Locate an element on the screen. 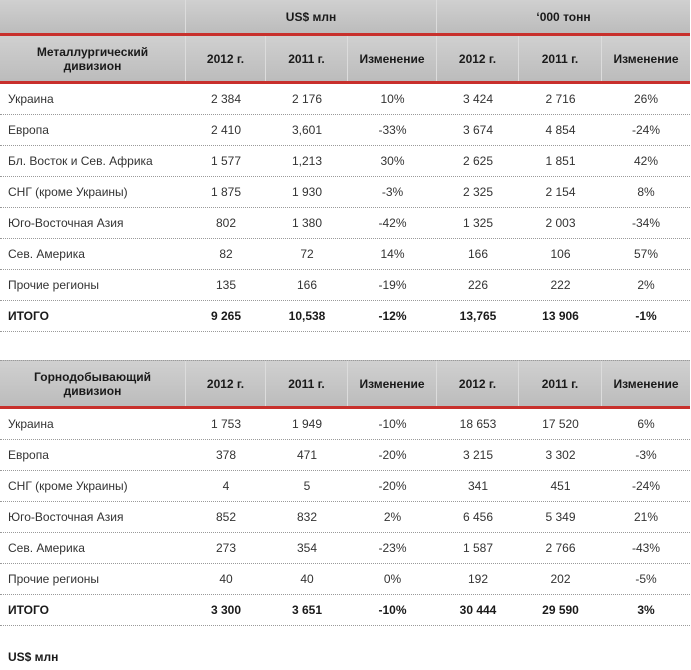  value-cell: 40 is located at coordinates (226, 579).